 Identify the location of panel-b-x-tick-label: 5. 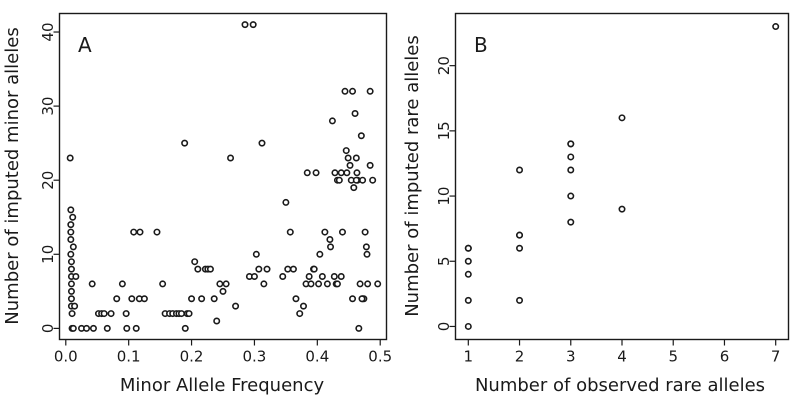
(673, 357).